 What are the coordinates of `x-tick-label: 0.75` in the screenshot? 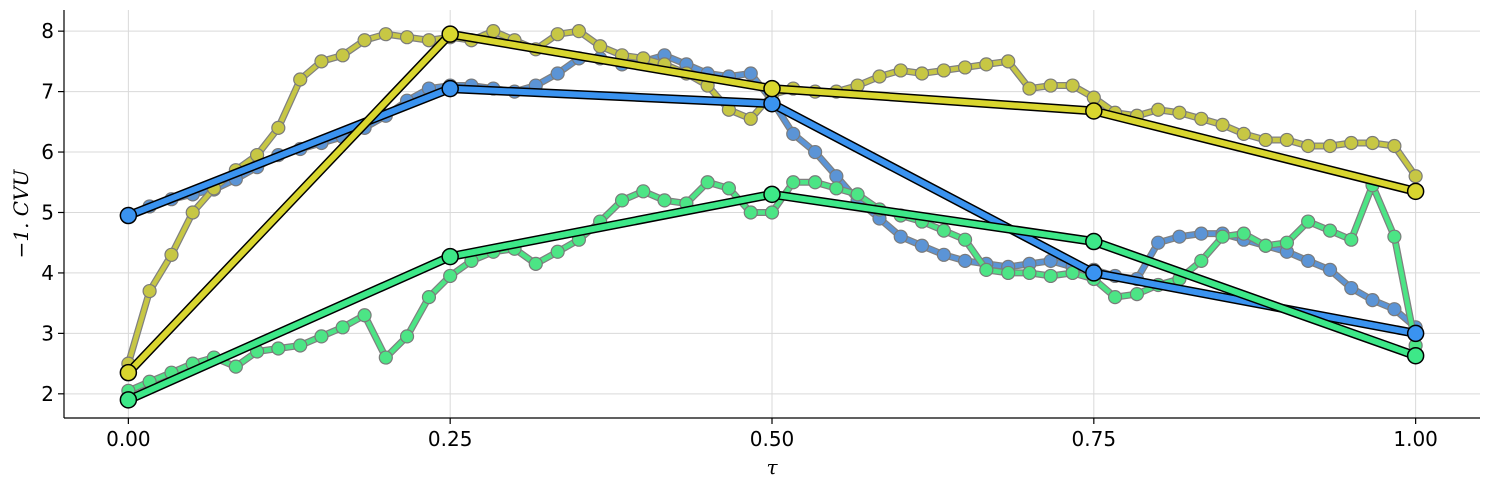 It's located at (1094, 439).